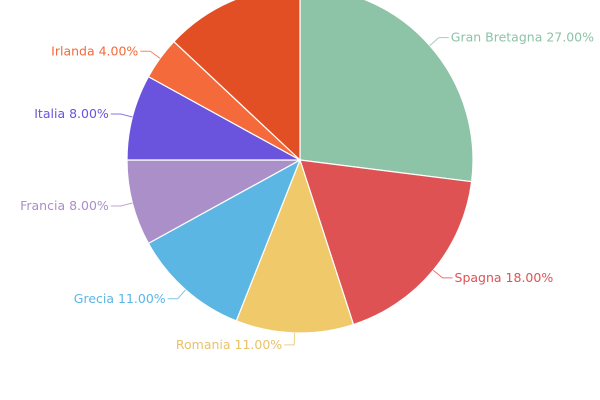 Image resolution: width=600 pixels, height=400 pixels. What do you see at coordinates (522, 37) in the screenshot?
I see `slice-label: Gran Bretagna 27.00%` at bounding box center [522, 37].